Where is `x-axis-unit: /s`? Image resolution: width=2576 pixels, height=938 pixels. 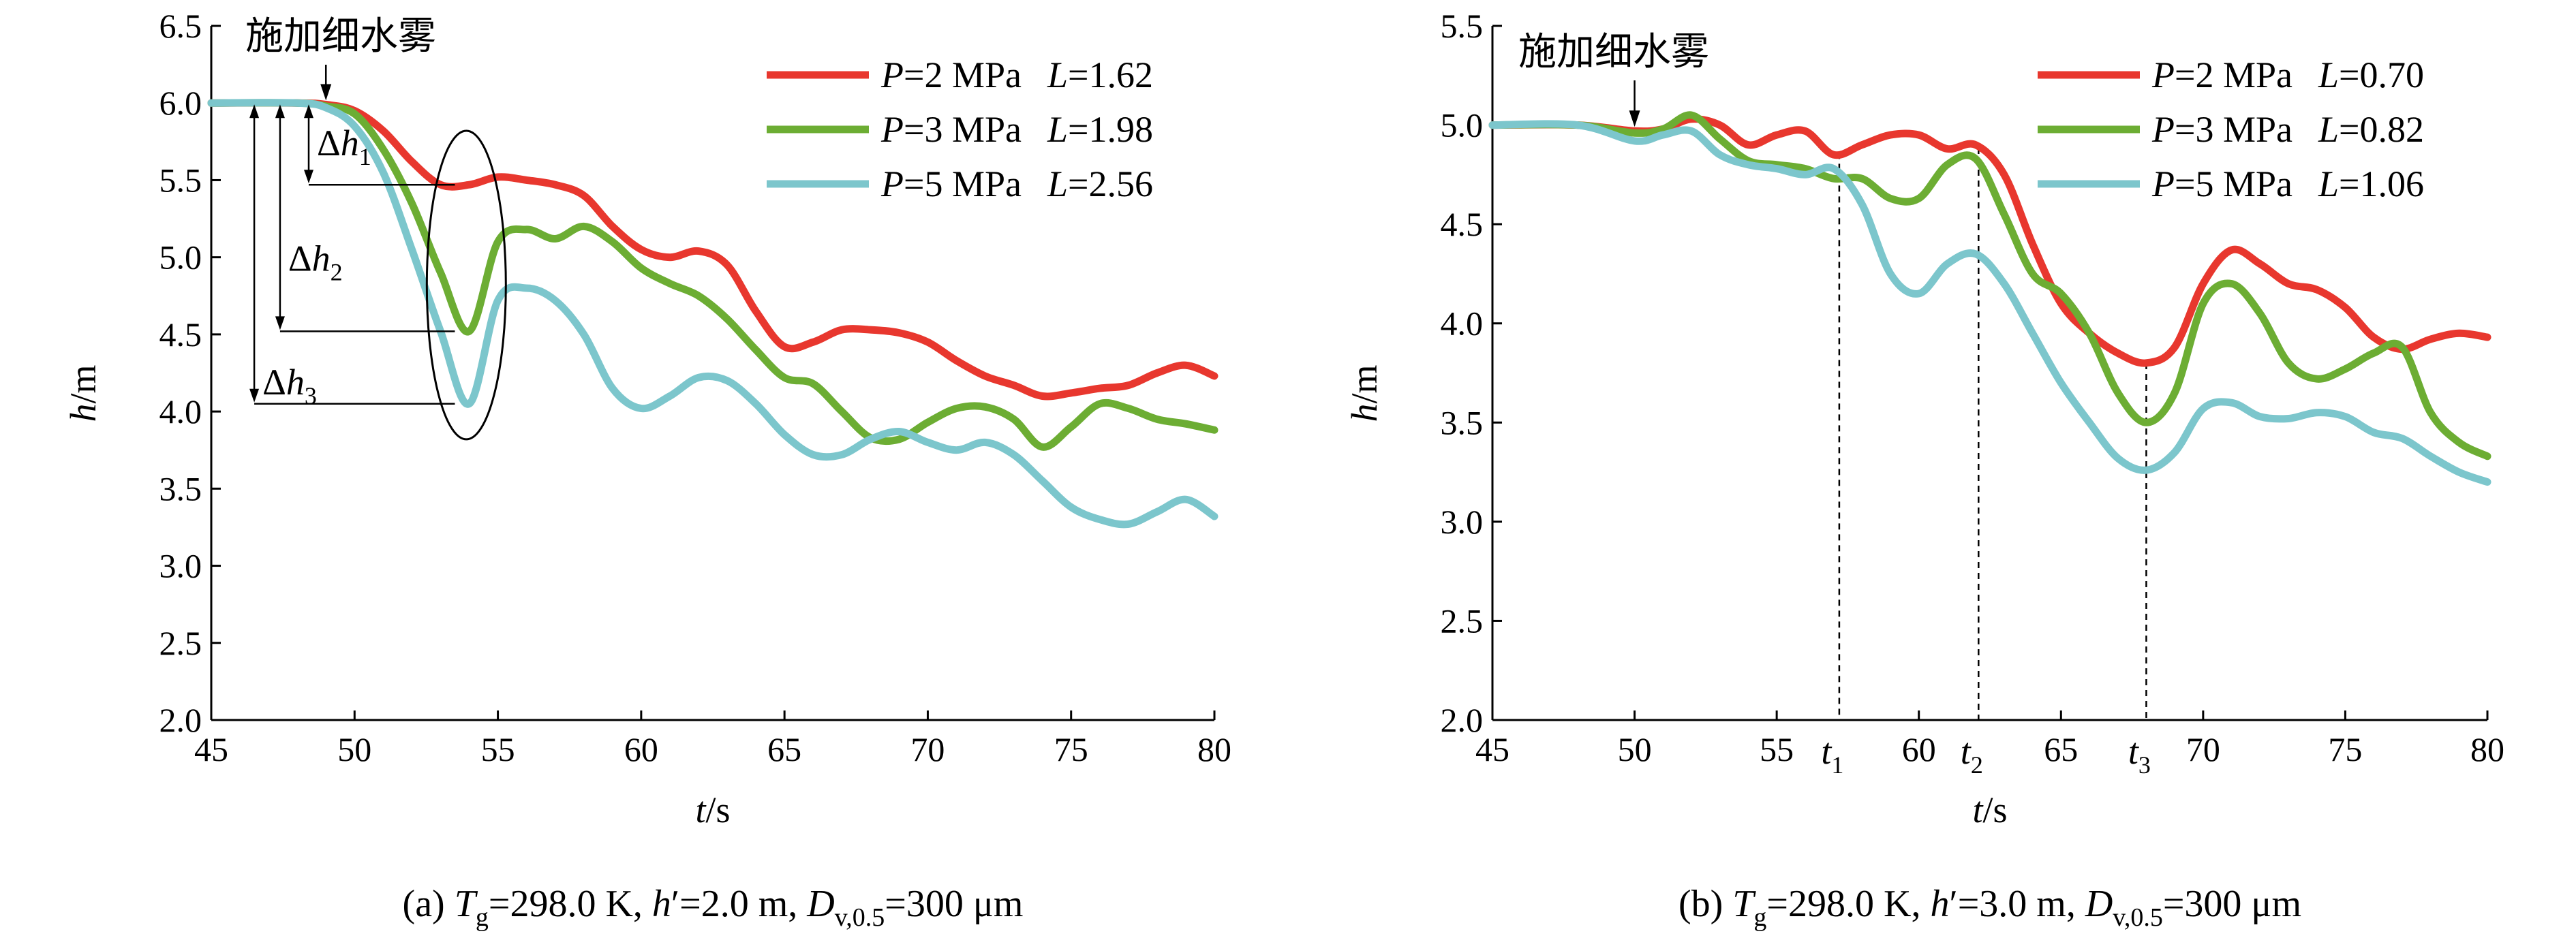 x-axis-unit: /s is located at coordinates (717, 810).